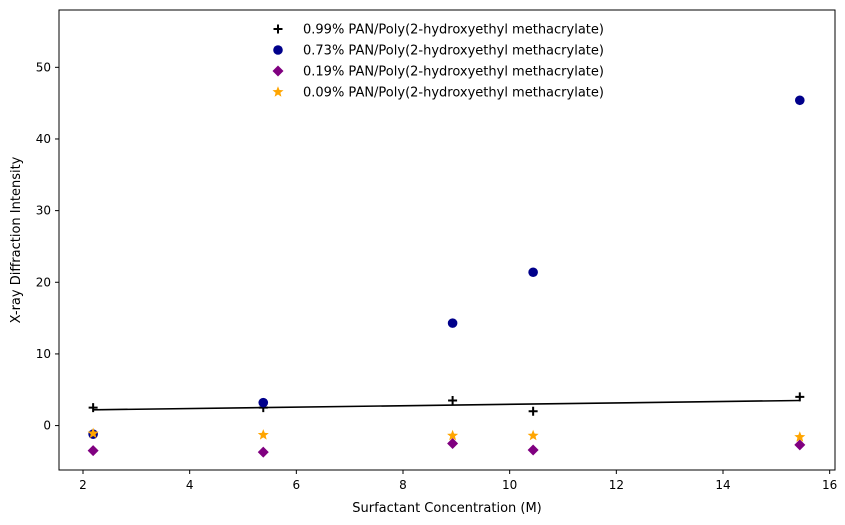 Image resolution: width=845 pixels, height=525 pixels. Describe the element at coordinates (43, 211) in the screenshot. I see `y-tick-label: 30` at that location.